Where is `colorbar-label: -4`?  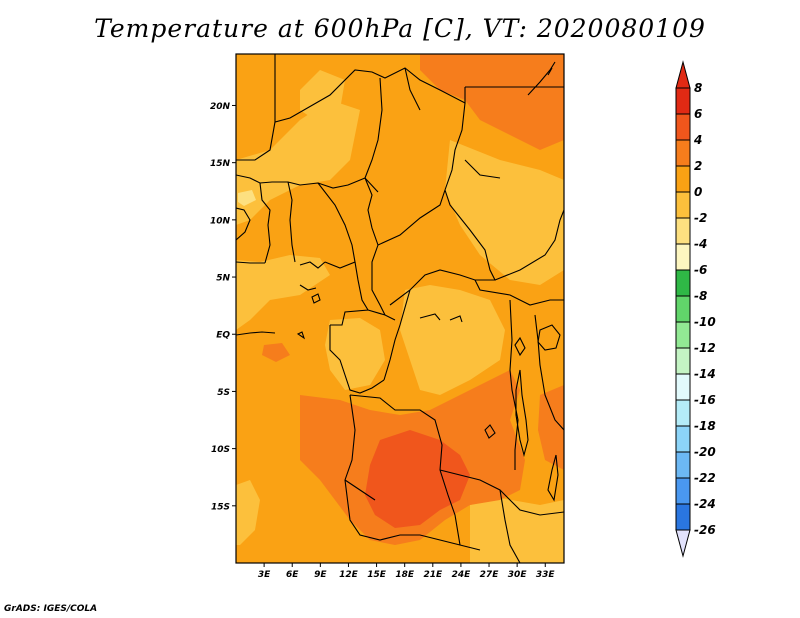
colorbar-label: -4 is located at coordinates (700, 244).